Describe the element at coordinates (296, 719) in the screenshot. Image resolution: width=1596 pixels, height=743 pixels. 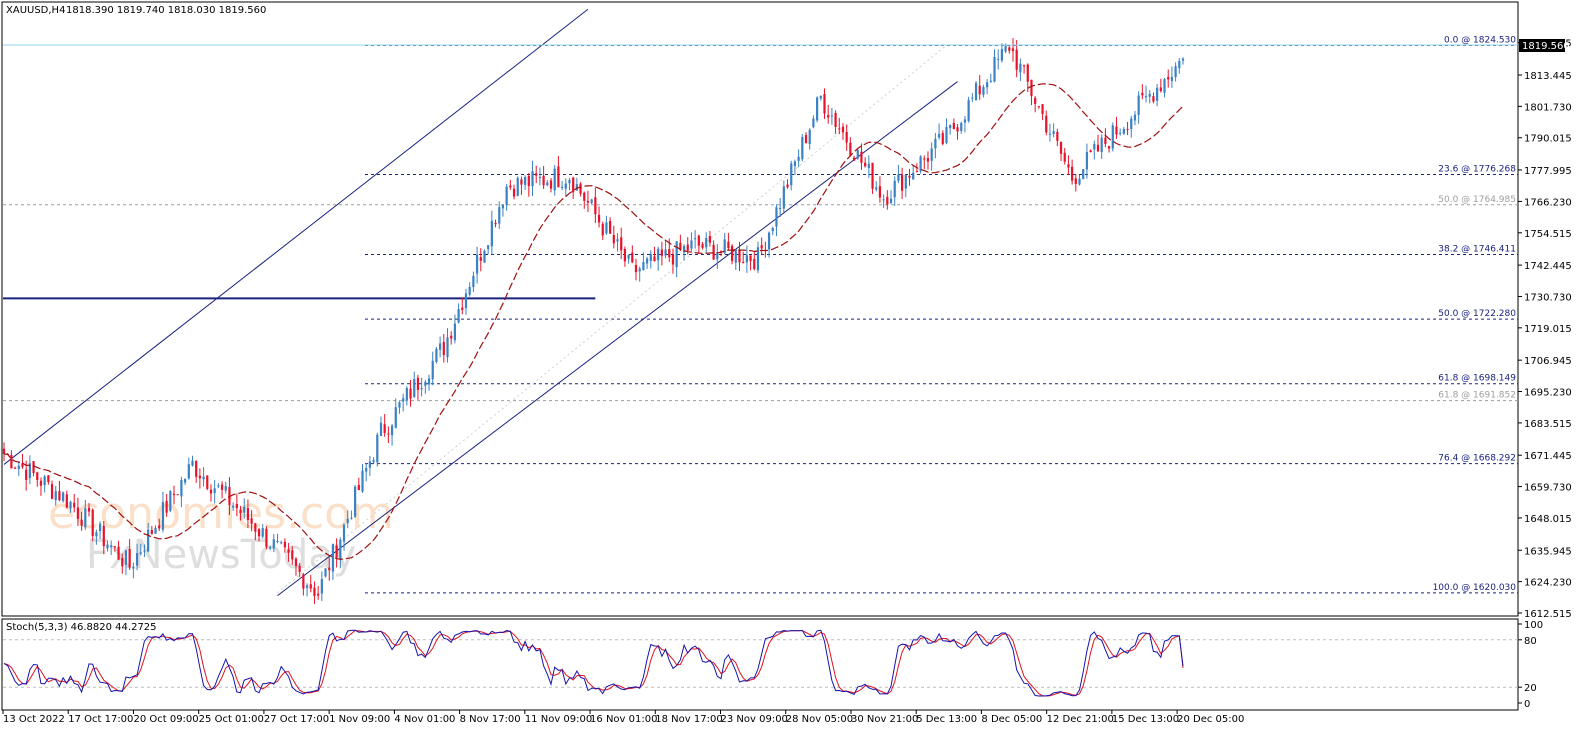
I see `time-tick-label: 27 Oct 17:00` at that location.